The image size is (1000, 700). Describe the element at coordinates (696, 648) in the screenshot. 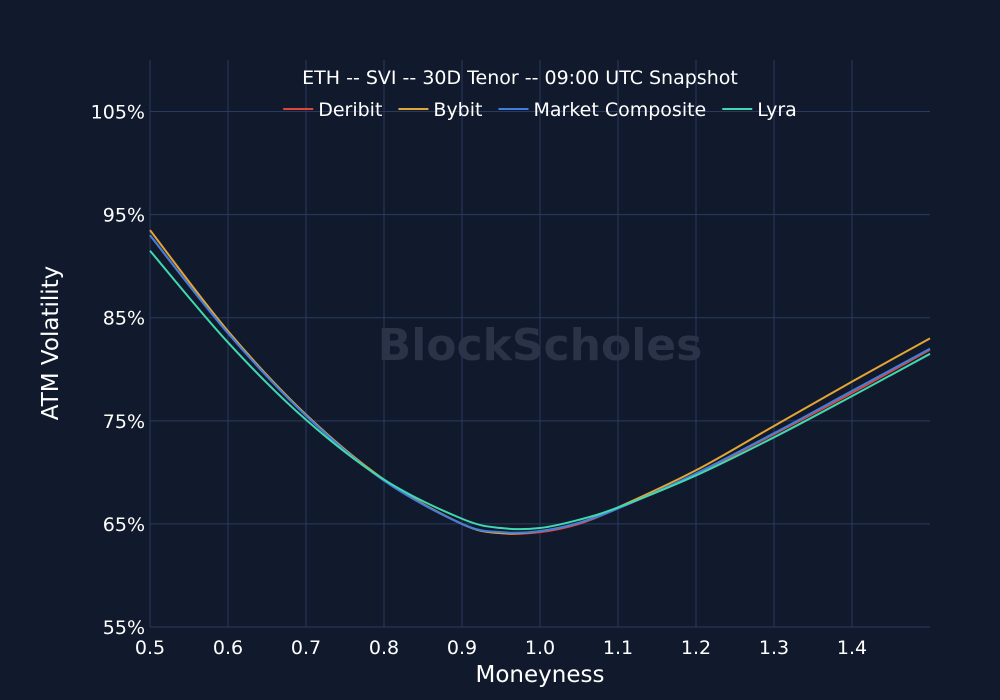

I see `x-tick-label: 1.2` at that location.